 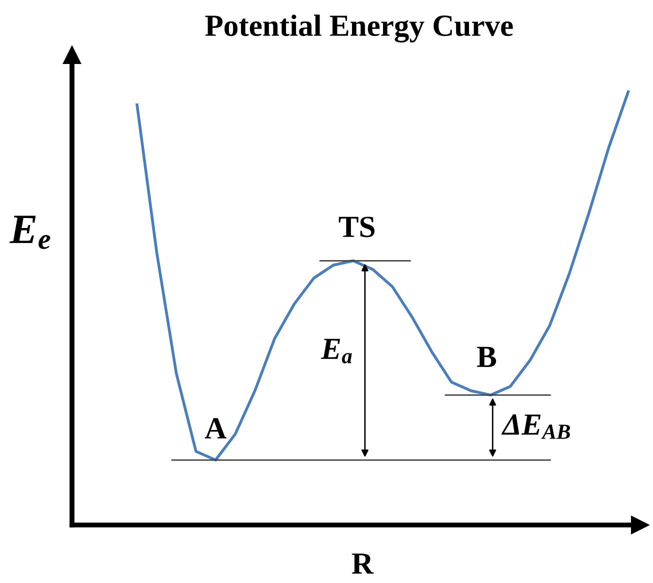 What do you see at coordinates (359, 28) in the screenshot?
I see `chart-title: Potential Energy Curve` at bounding box center [359, 28].